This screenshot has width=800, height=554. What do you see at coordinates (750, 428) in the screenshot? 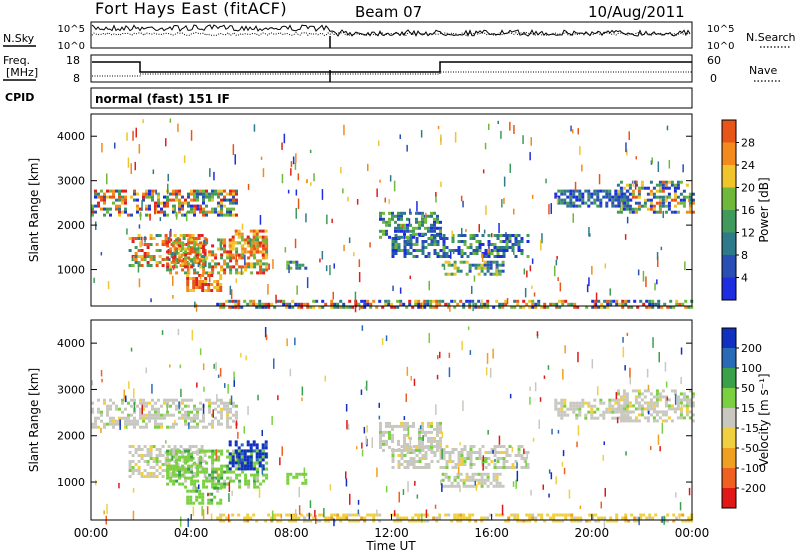
I see `colorbar-tick-label: -15` at bounding box center [750, 428].